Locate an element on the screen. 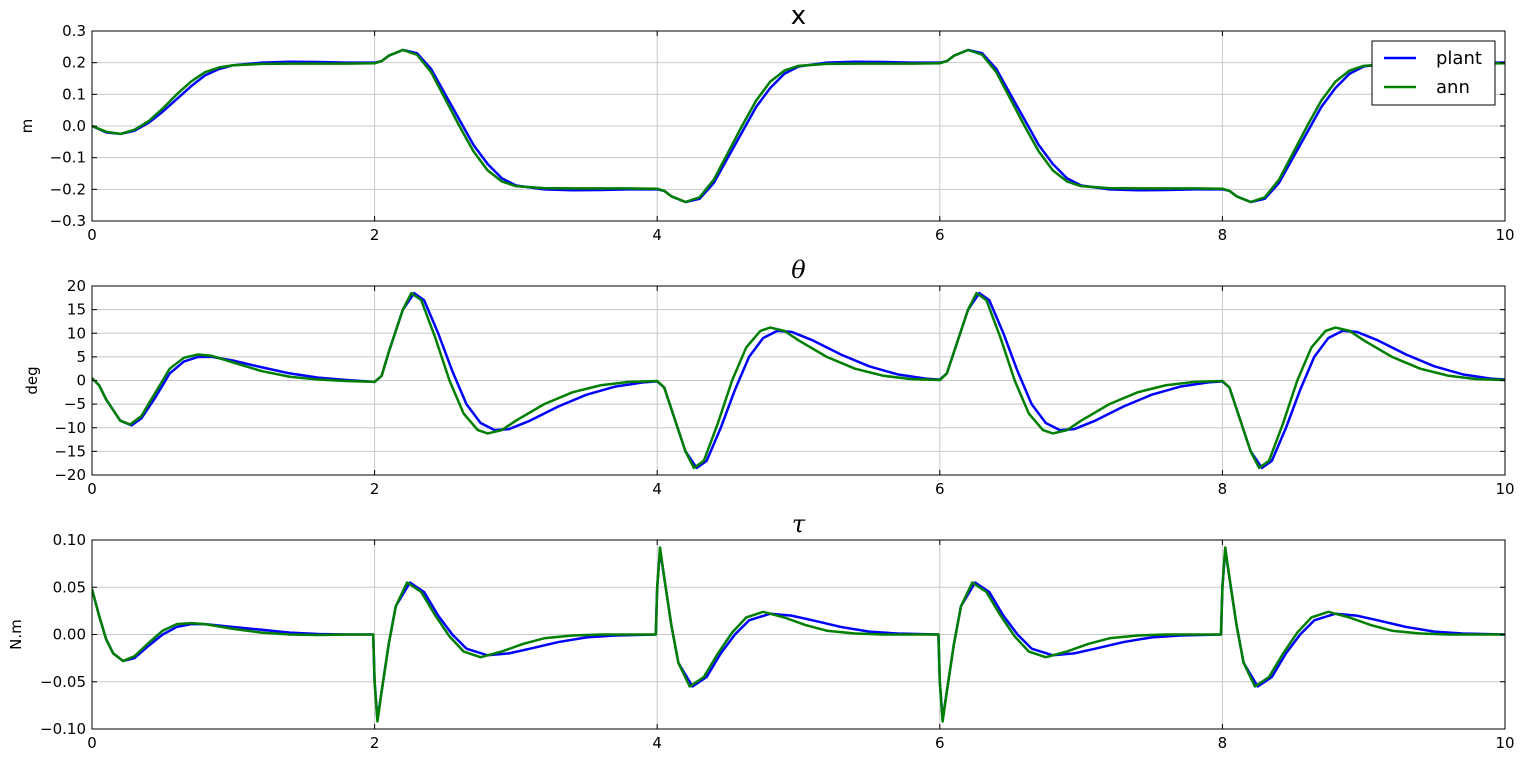 The height and width of the screenshot is (768, 1536). y-tick-label: −5 is located at coordinates (75, 404).